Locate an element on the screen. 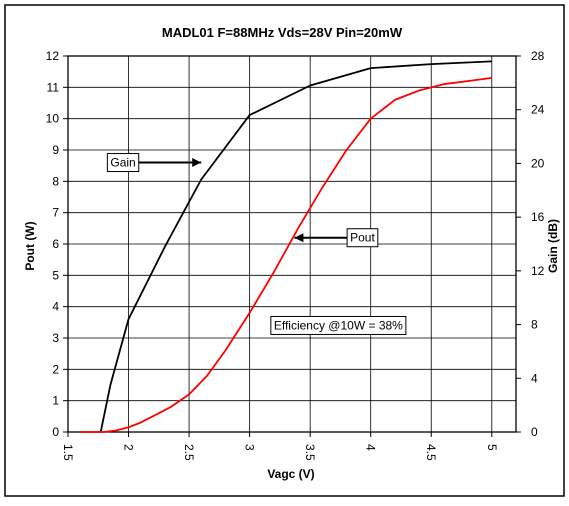 The height and width of the screenshot is (506, 569). y-tick-label: 6 is located at coordinates (55, 244).